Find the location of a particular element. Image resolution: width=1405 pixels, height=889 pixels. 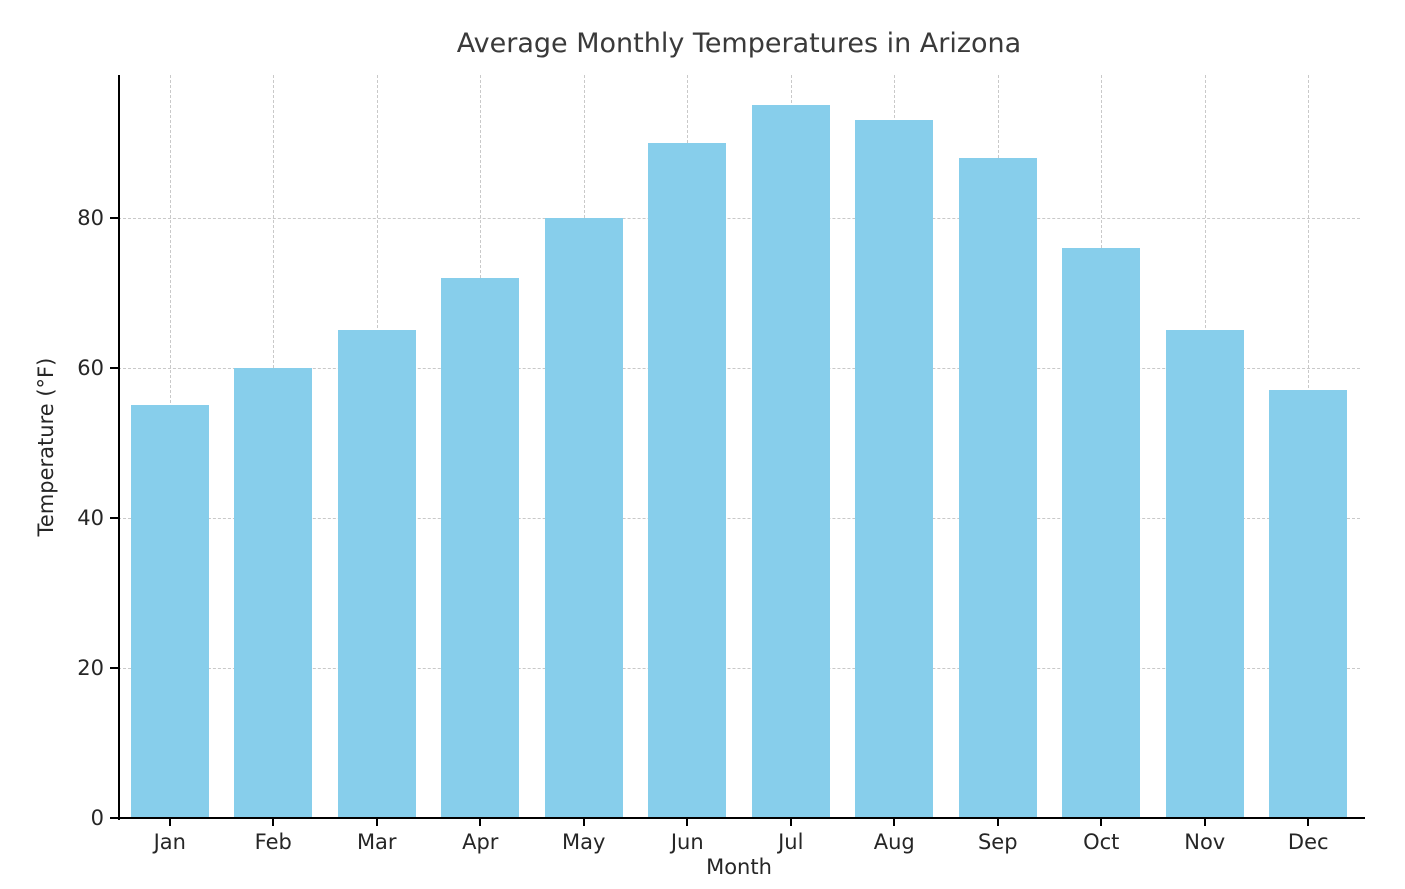

y-tick-label: 80 is located at coordinates (90, 217).